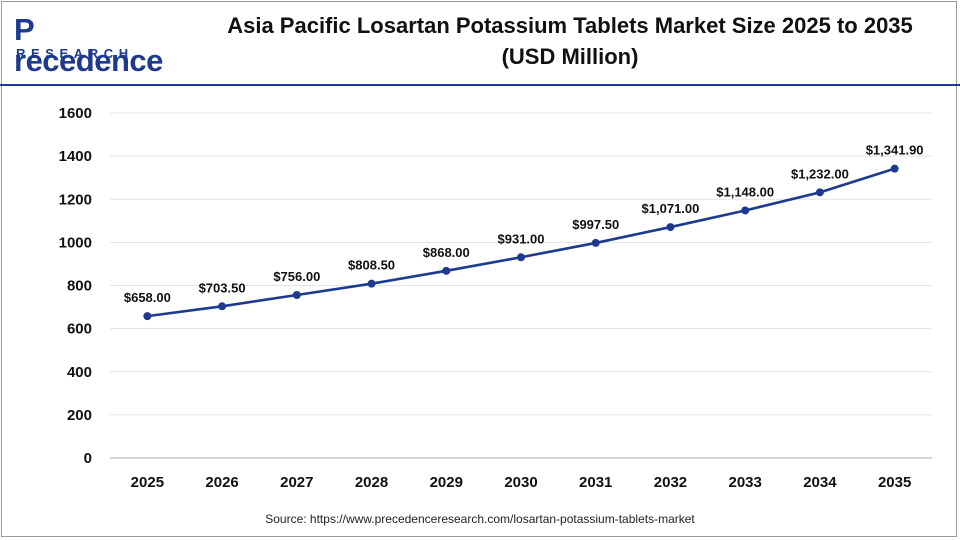 This screenshot has width=960, height=540. What do you see at coordinates (24, 29) in the screenshot?
I see `logo-initial: P` at bounding box center [24, 29].